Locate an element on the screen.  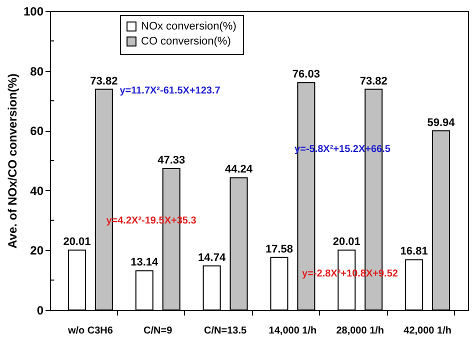
x-tick-label: 14,000 1/h is located at coordinates (292, 331).